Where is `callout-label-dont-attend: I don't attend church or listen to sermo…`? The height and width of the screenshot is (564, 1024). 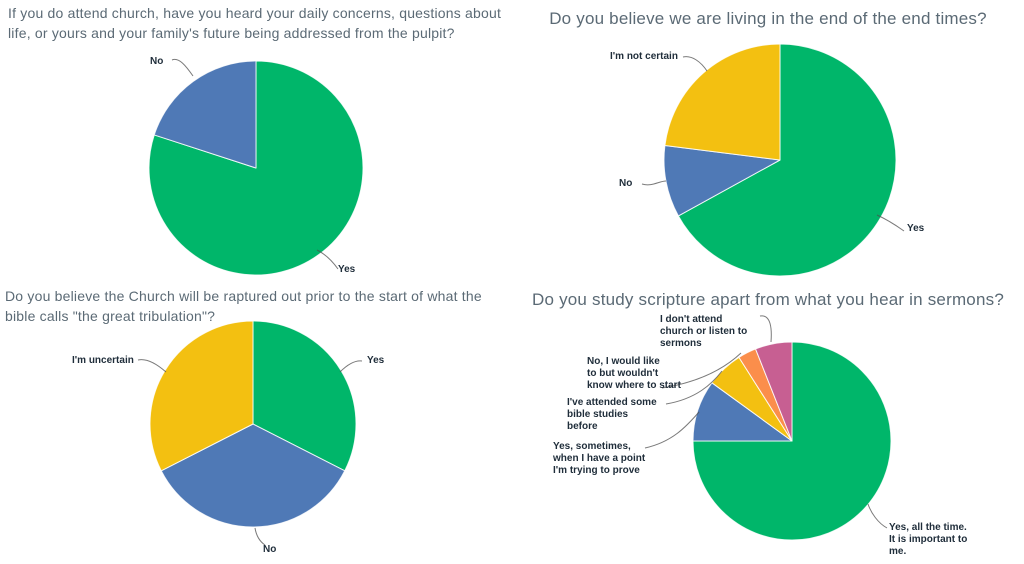 callout-label-dont-attend: I don't attend church or listen to sermo… is located at coordinates (704, 331).